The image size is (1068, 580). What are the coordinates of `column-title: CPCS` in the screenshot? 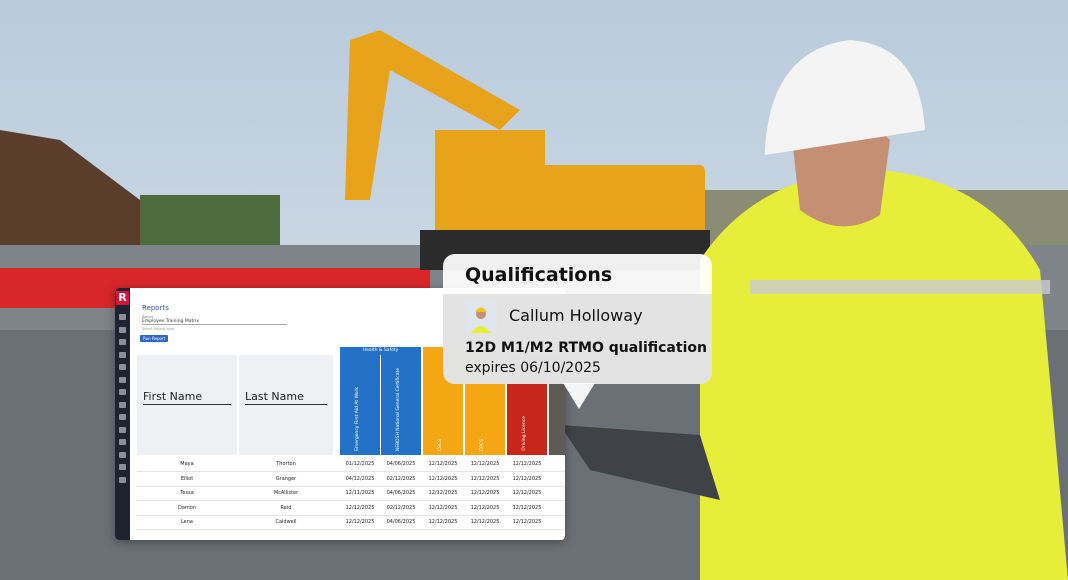 It's located at (482, 445).